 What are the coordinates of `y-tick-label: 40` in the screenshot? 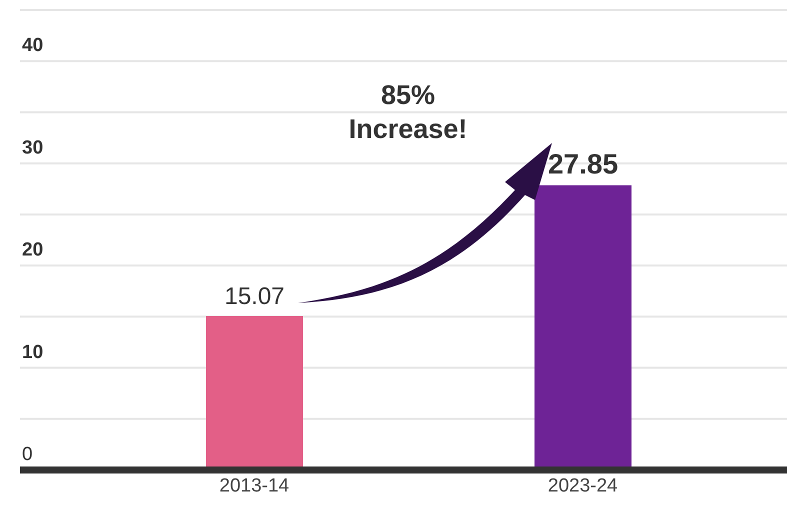 It's located at (33, 45).